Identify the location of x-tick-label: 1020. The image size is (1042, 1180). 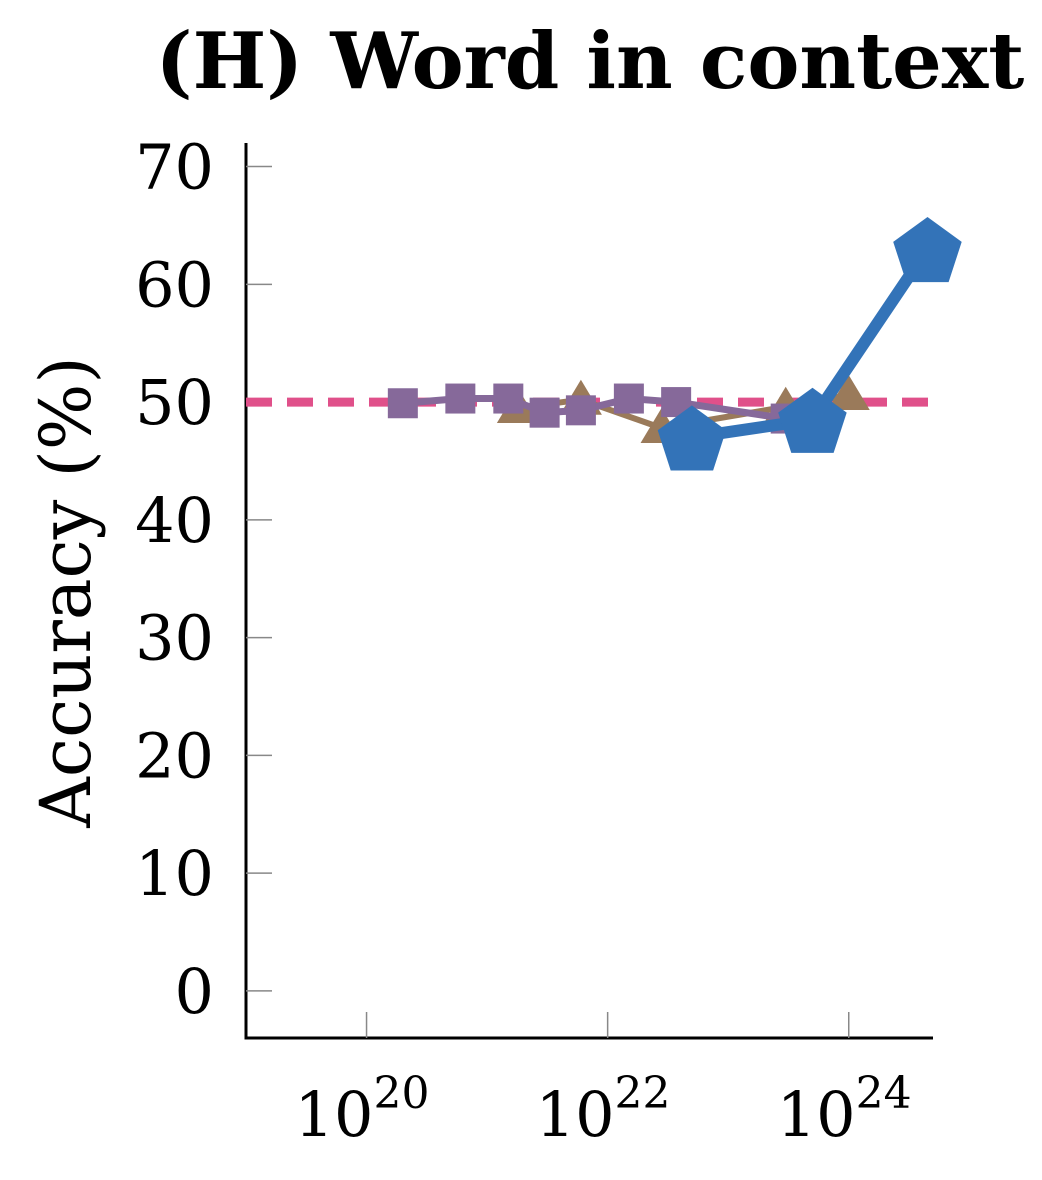
(362, 1109).